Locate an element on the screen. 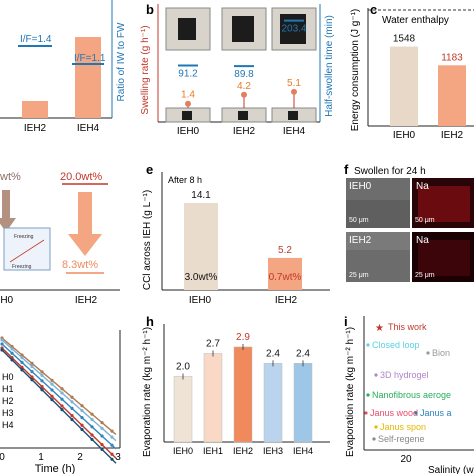 This screenshot has height=474, width=474. panel-i-label-6: Janus a is located at coordinates (436, 413).